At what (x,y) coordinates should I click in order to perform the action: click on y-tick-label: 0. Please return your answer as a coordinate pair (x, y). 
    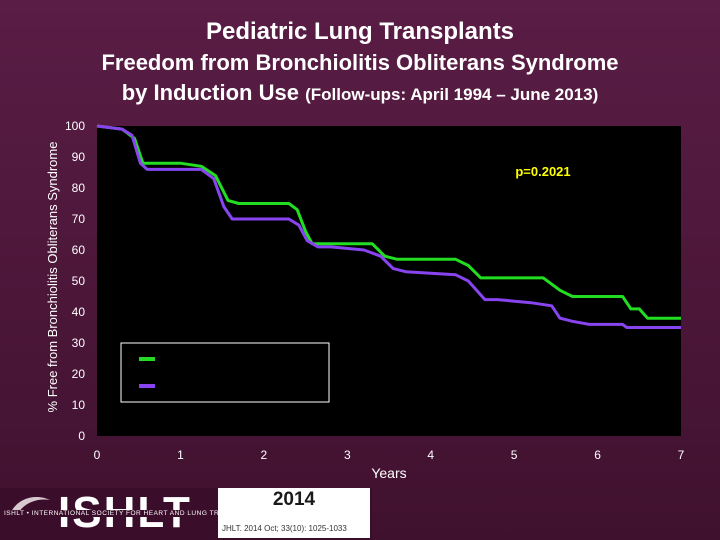
    Looking at the image, I should click on (81, 436).